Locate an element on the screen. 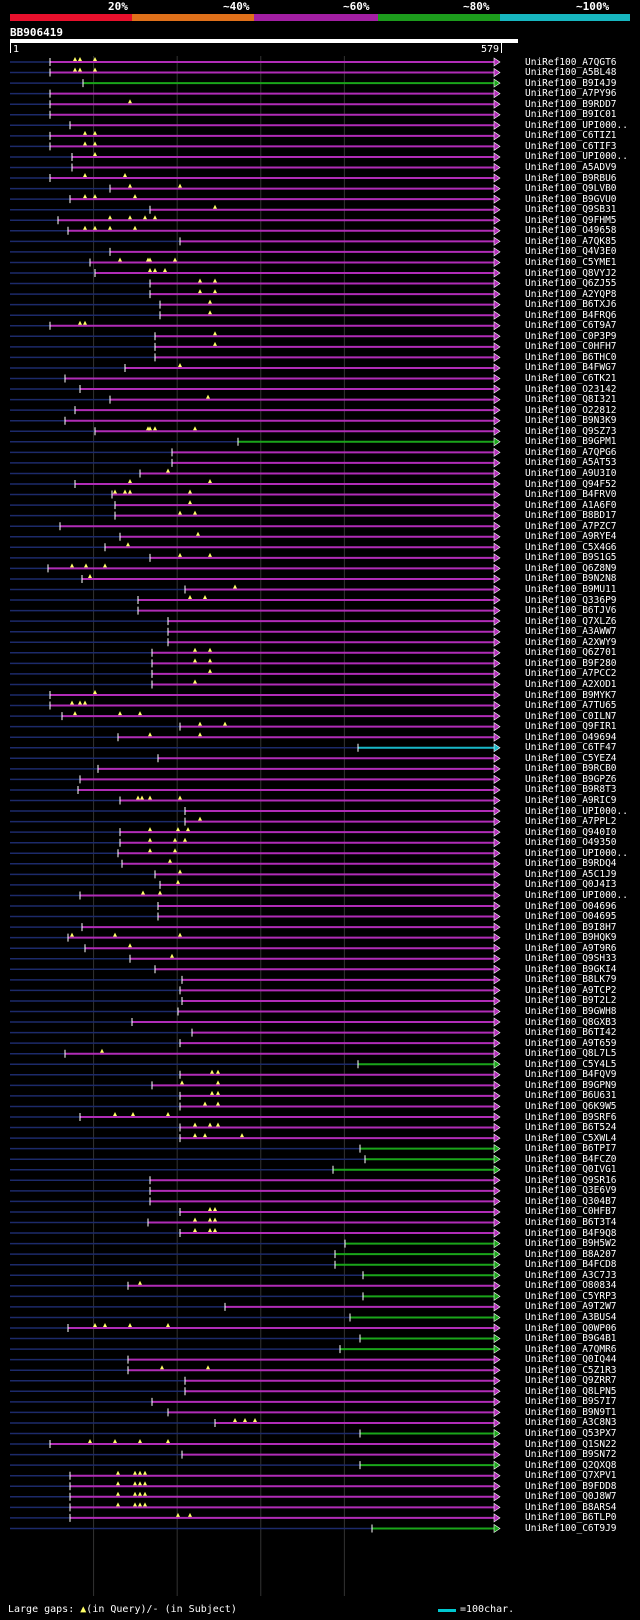  hit-id-link: UniRef100_C6TF47 is located at coordinates (571, 748).